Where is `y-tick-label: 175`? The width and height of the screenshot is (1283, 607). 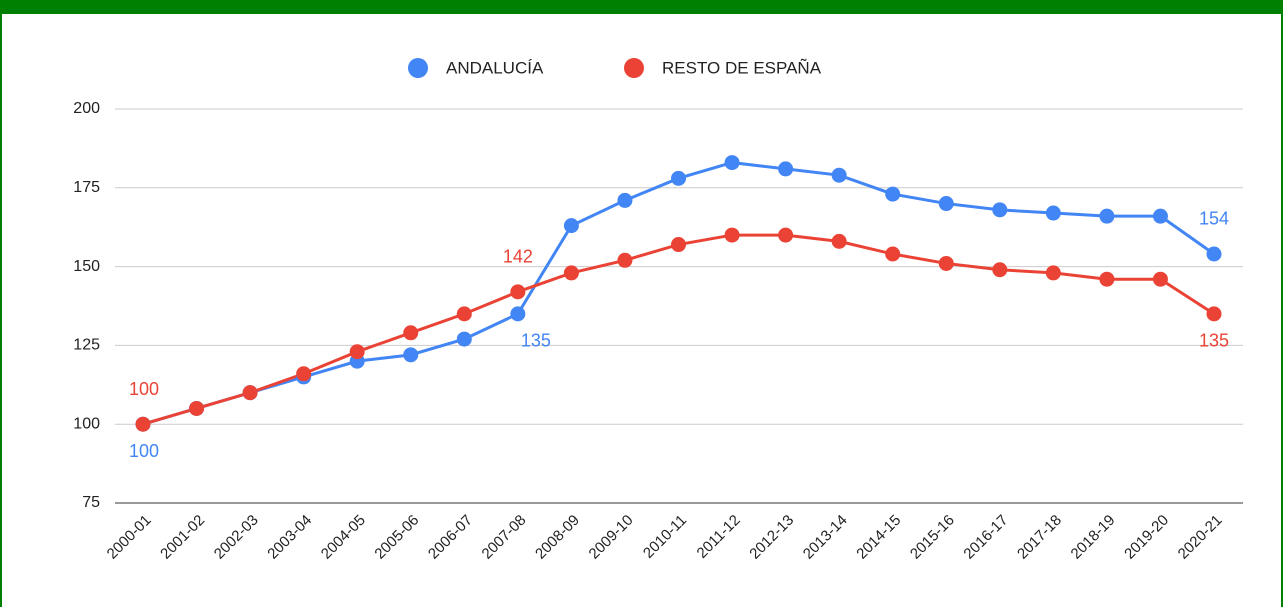
y-tick-label: 175 is located at coordinates (86, 187).